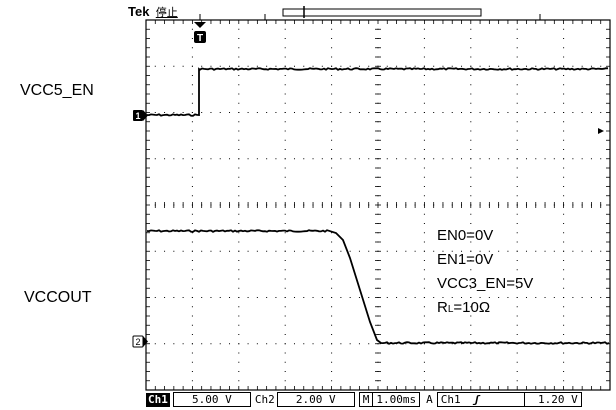 Image resolution: width=616 pixels, height=410 pixels. What do you see at coordinates (476, 399) in the screenshot?
I see `rising-edge-icon: ʃ` at bounding box center [476, 399].